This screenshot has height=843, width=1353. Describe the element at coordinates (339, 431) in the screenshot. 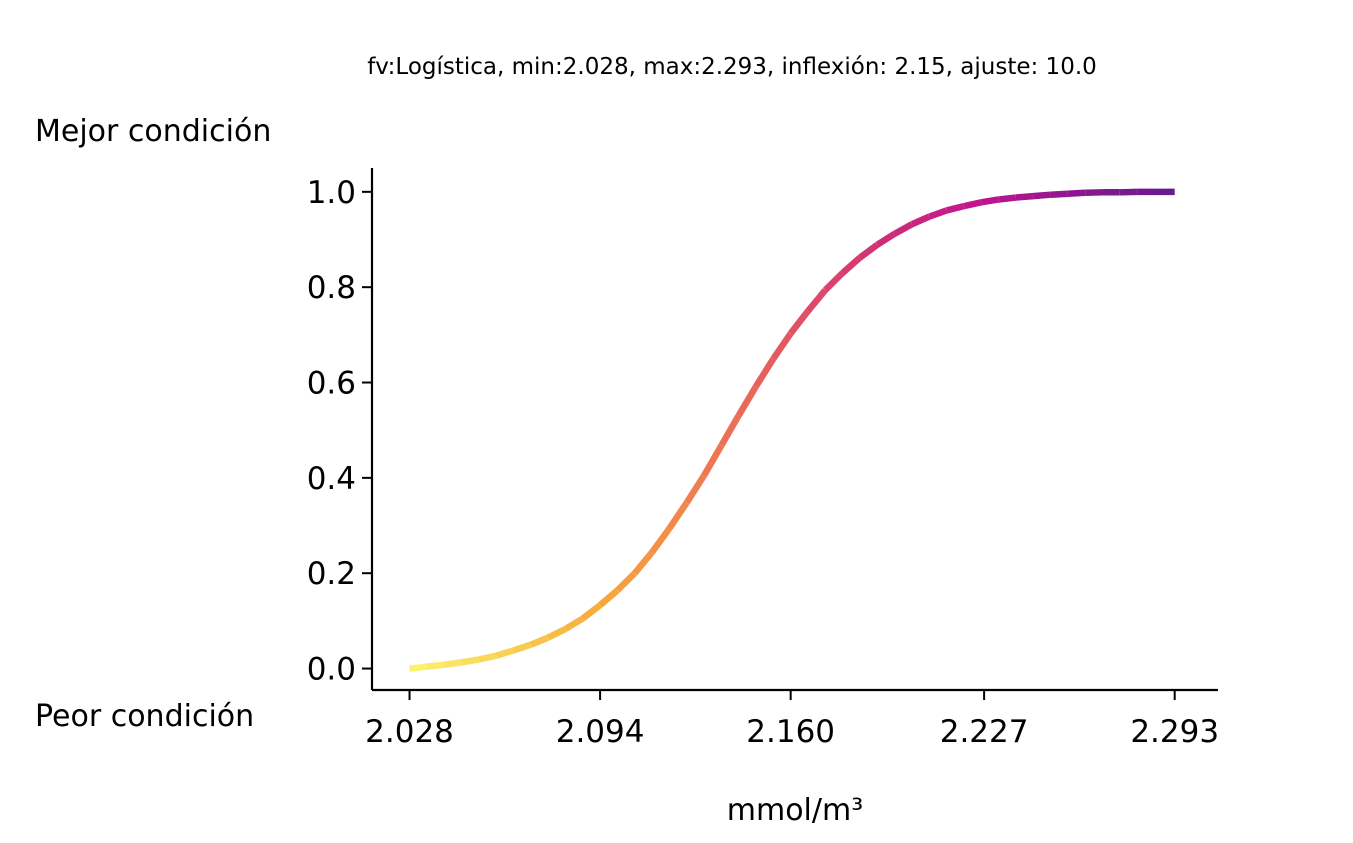

I see `y-axis-ticks: 0.0 0.2 0.4 0.6 0.8 1.0` at that location.